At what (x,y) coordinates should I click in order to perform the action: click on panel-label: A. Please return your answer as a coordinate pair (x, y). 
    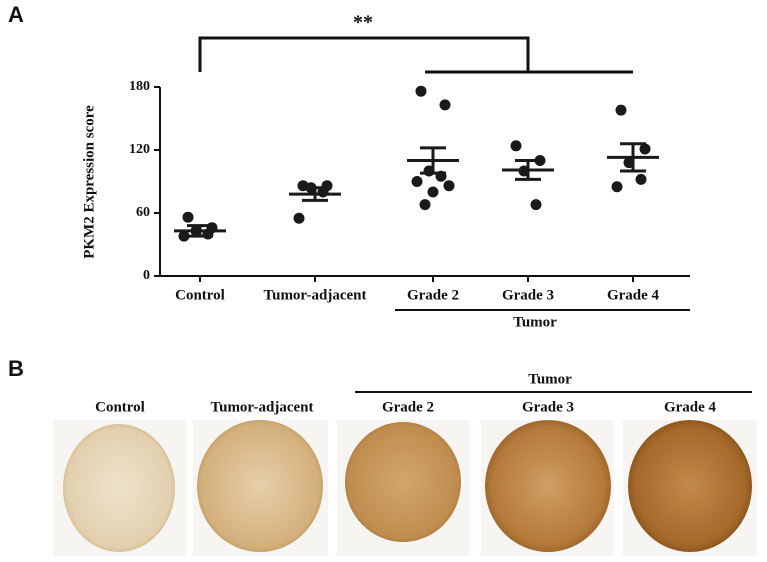
    Looking at the image, I should click on (16, 14).